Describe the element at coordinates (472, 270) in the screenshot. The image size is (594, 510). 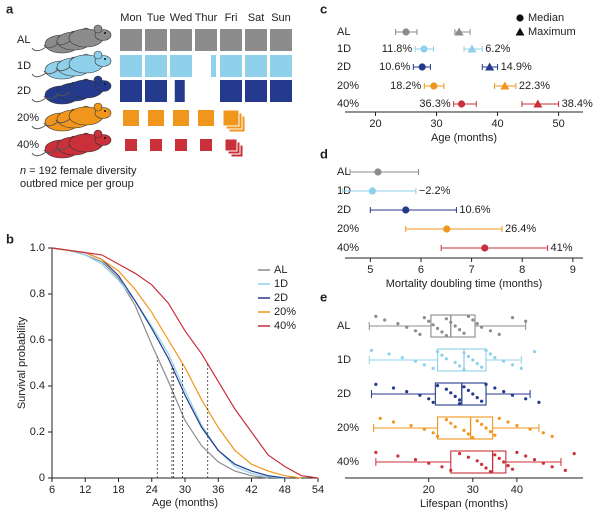
I see `x-tick-label: 7` at that location.